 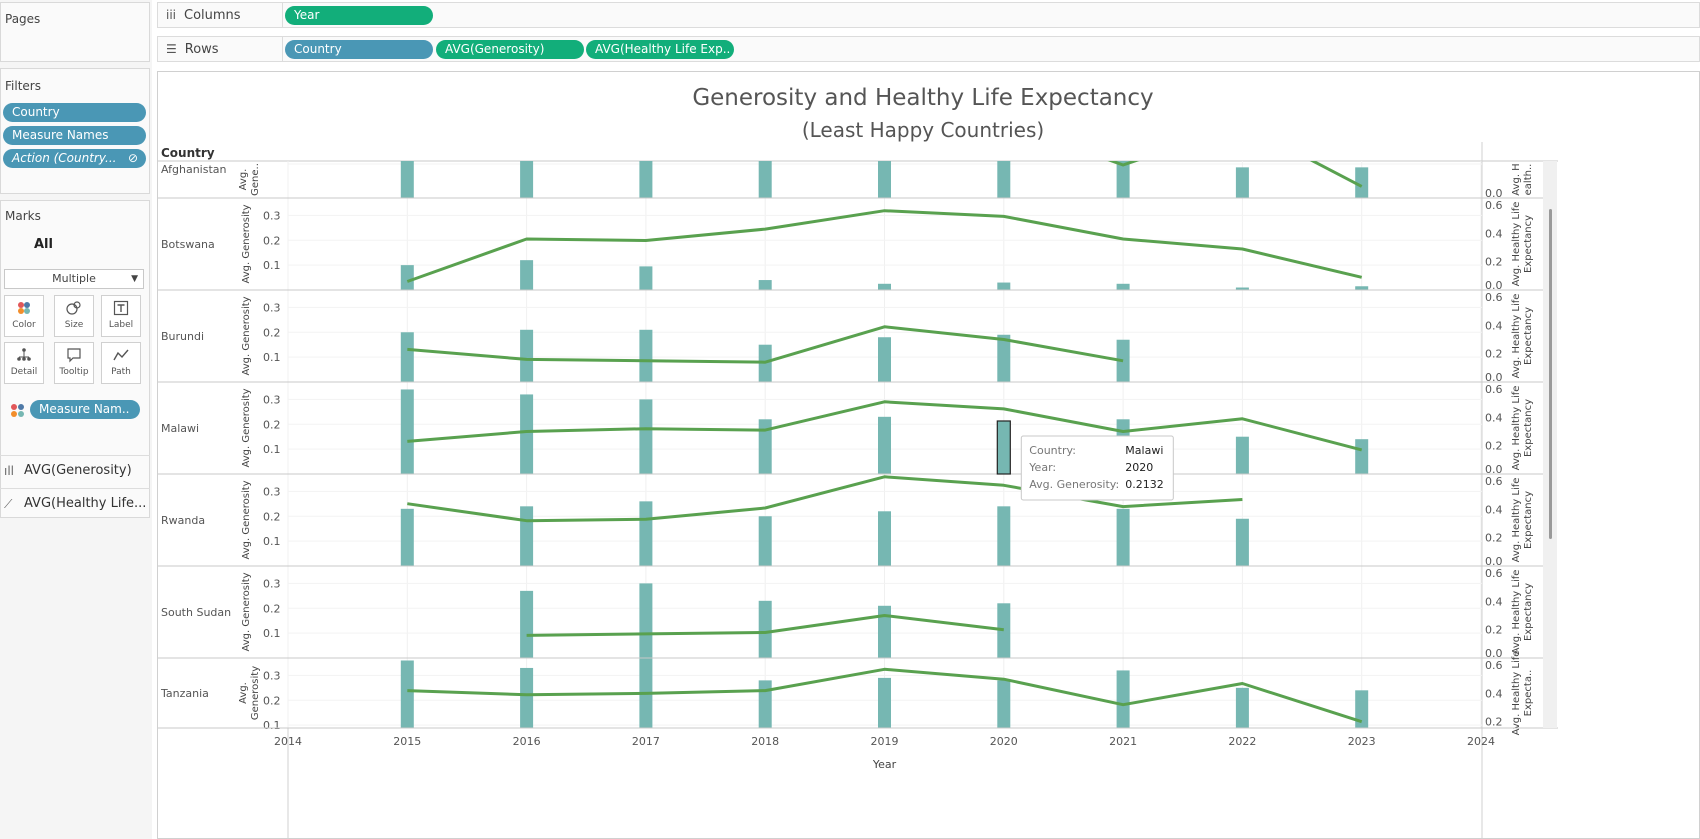 What do you see at coordinates (121, 309) in the screenshot?
I see `text-label-icon` at bounding box center [121, 309].